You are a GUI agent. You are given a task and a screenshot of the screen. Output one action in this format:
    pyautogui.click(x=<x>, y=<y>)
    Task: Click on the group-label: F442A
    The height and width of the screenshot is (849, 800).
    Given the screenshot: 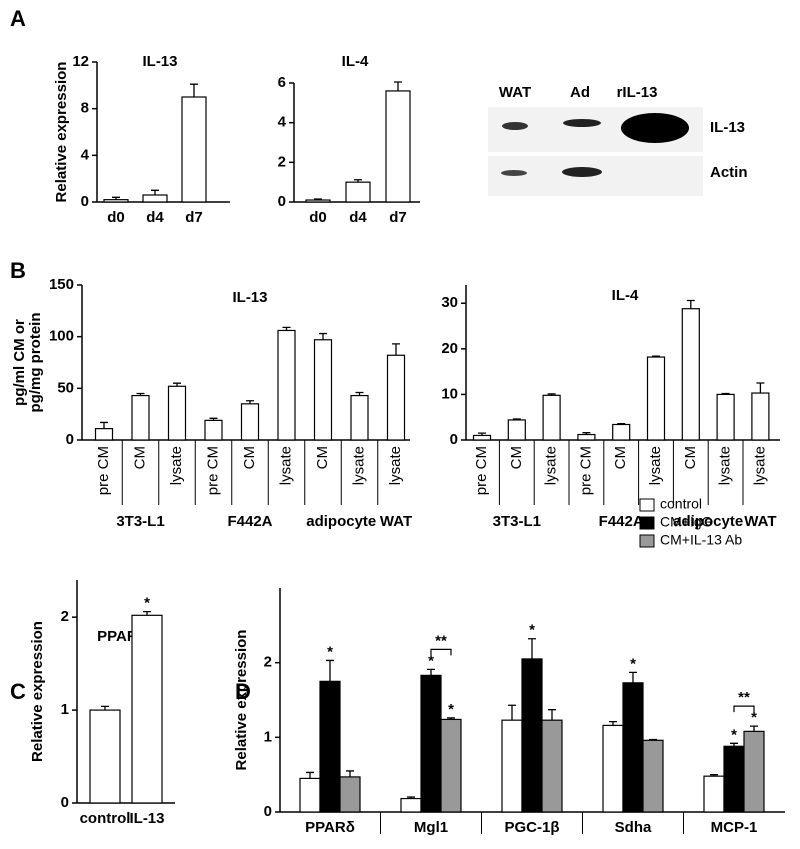 What is the action you would take?
    pyautogui.click(x=621, y=521)
    